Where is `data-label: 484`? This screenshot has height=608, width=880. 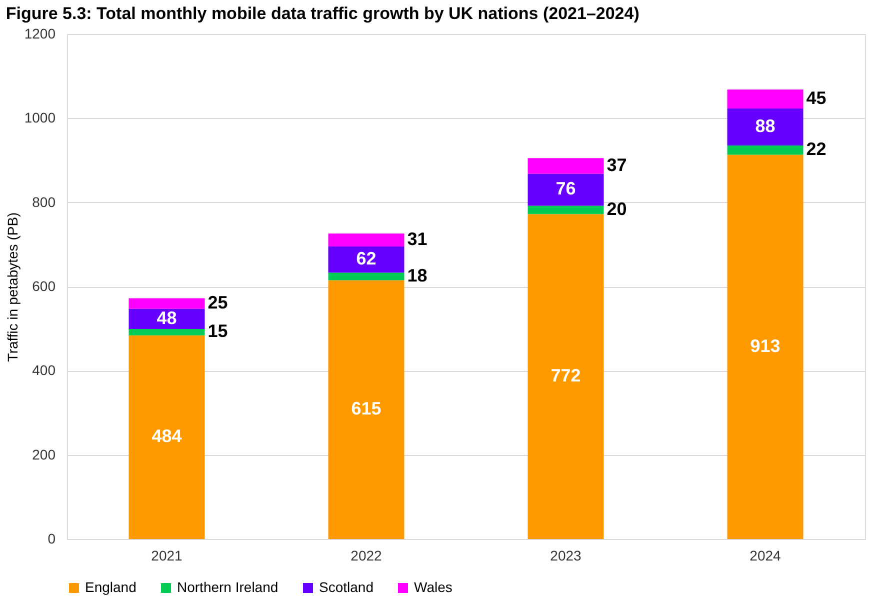 data-label: 484 is located at coordinates (167, 436).